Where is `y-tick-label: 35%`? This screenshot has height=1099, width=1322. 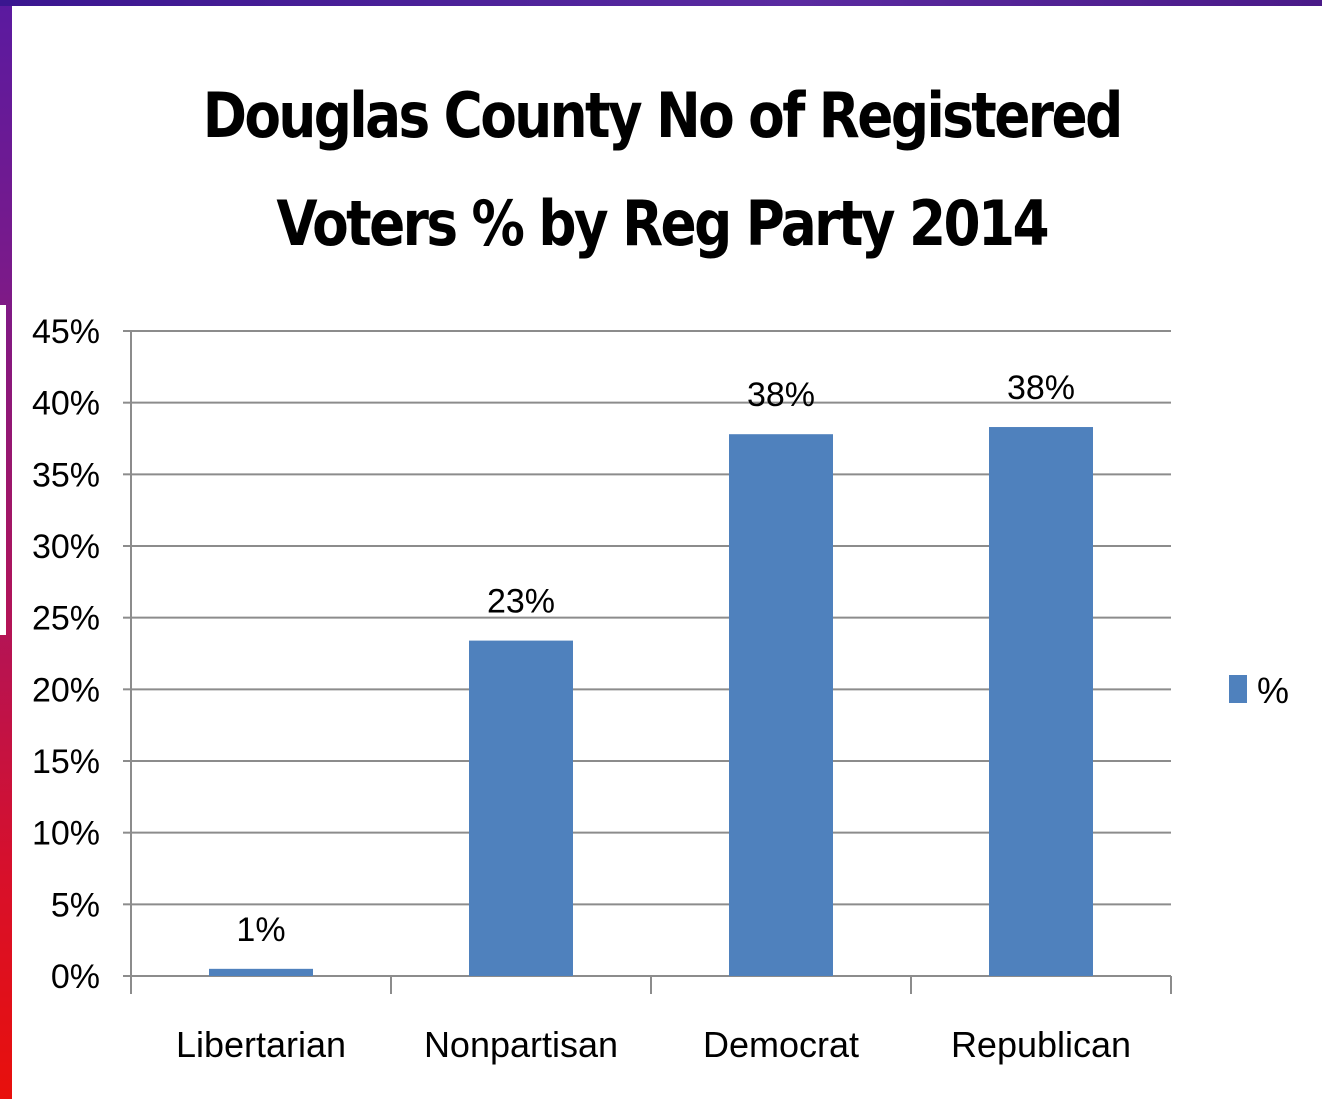
y-tick-label: 35% is located at coordinates (66, 475).